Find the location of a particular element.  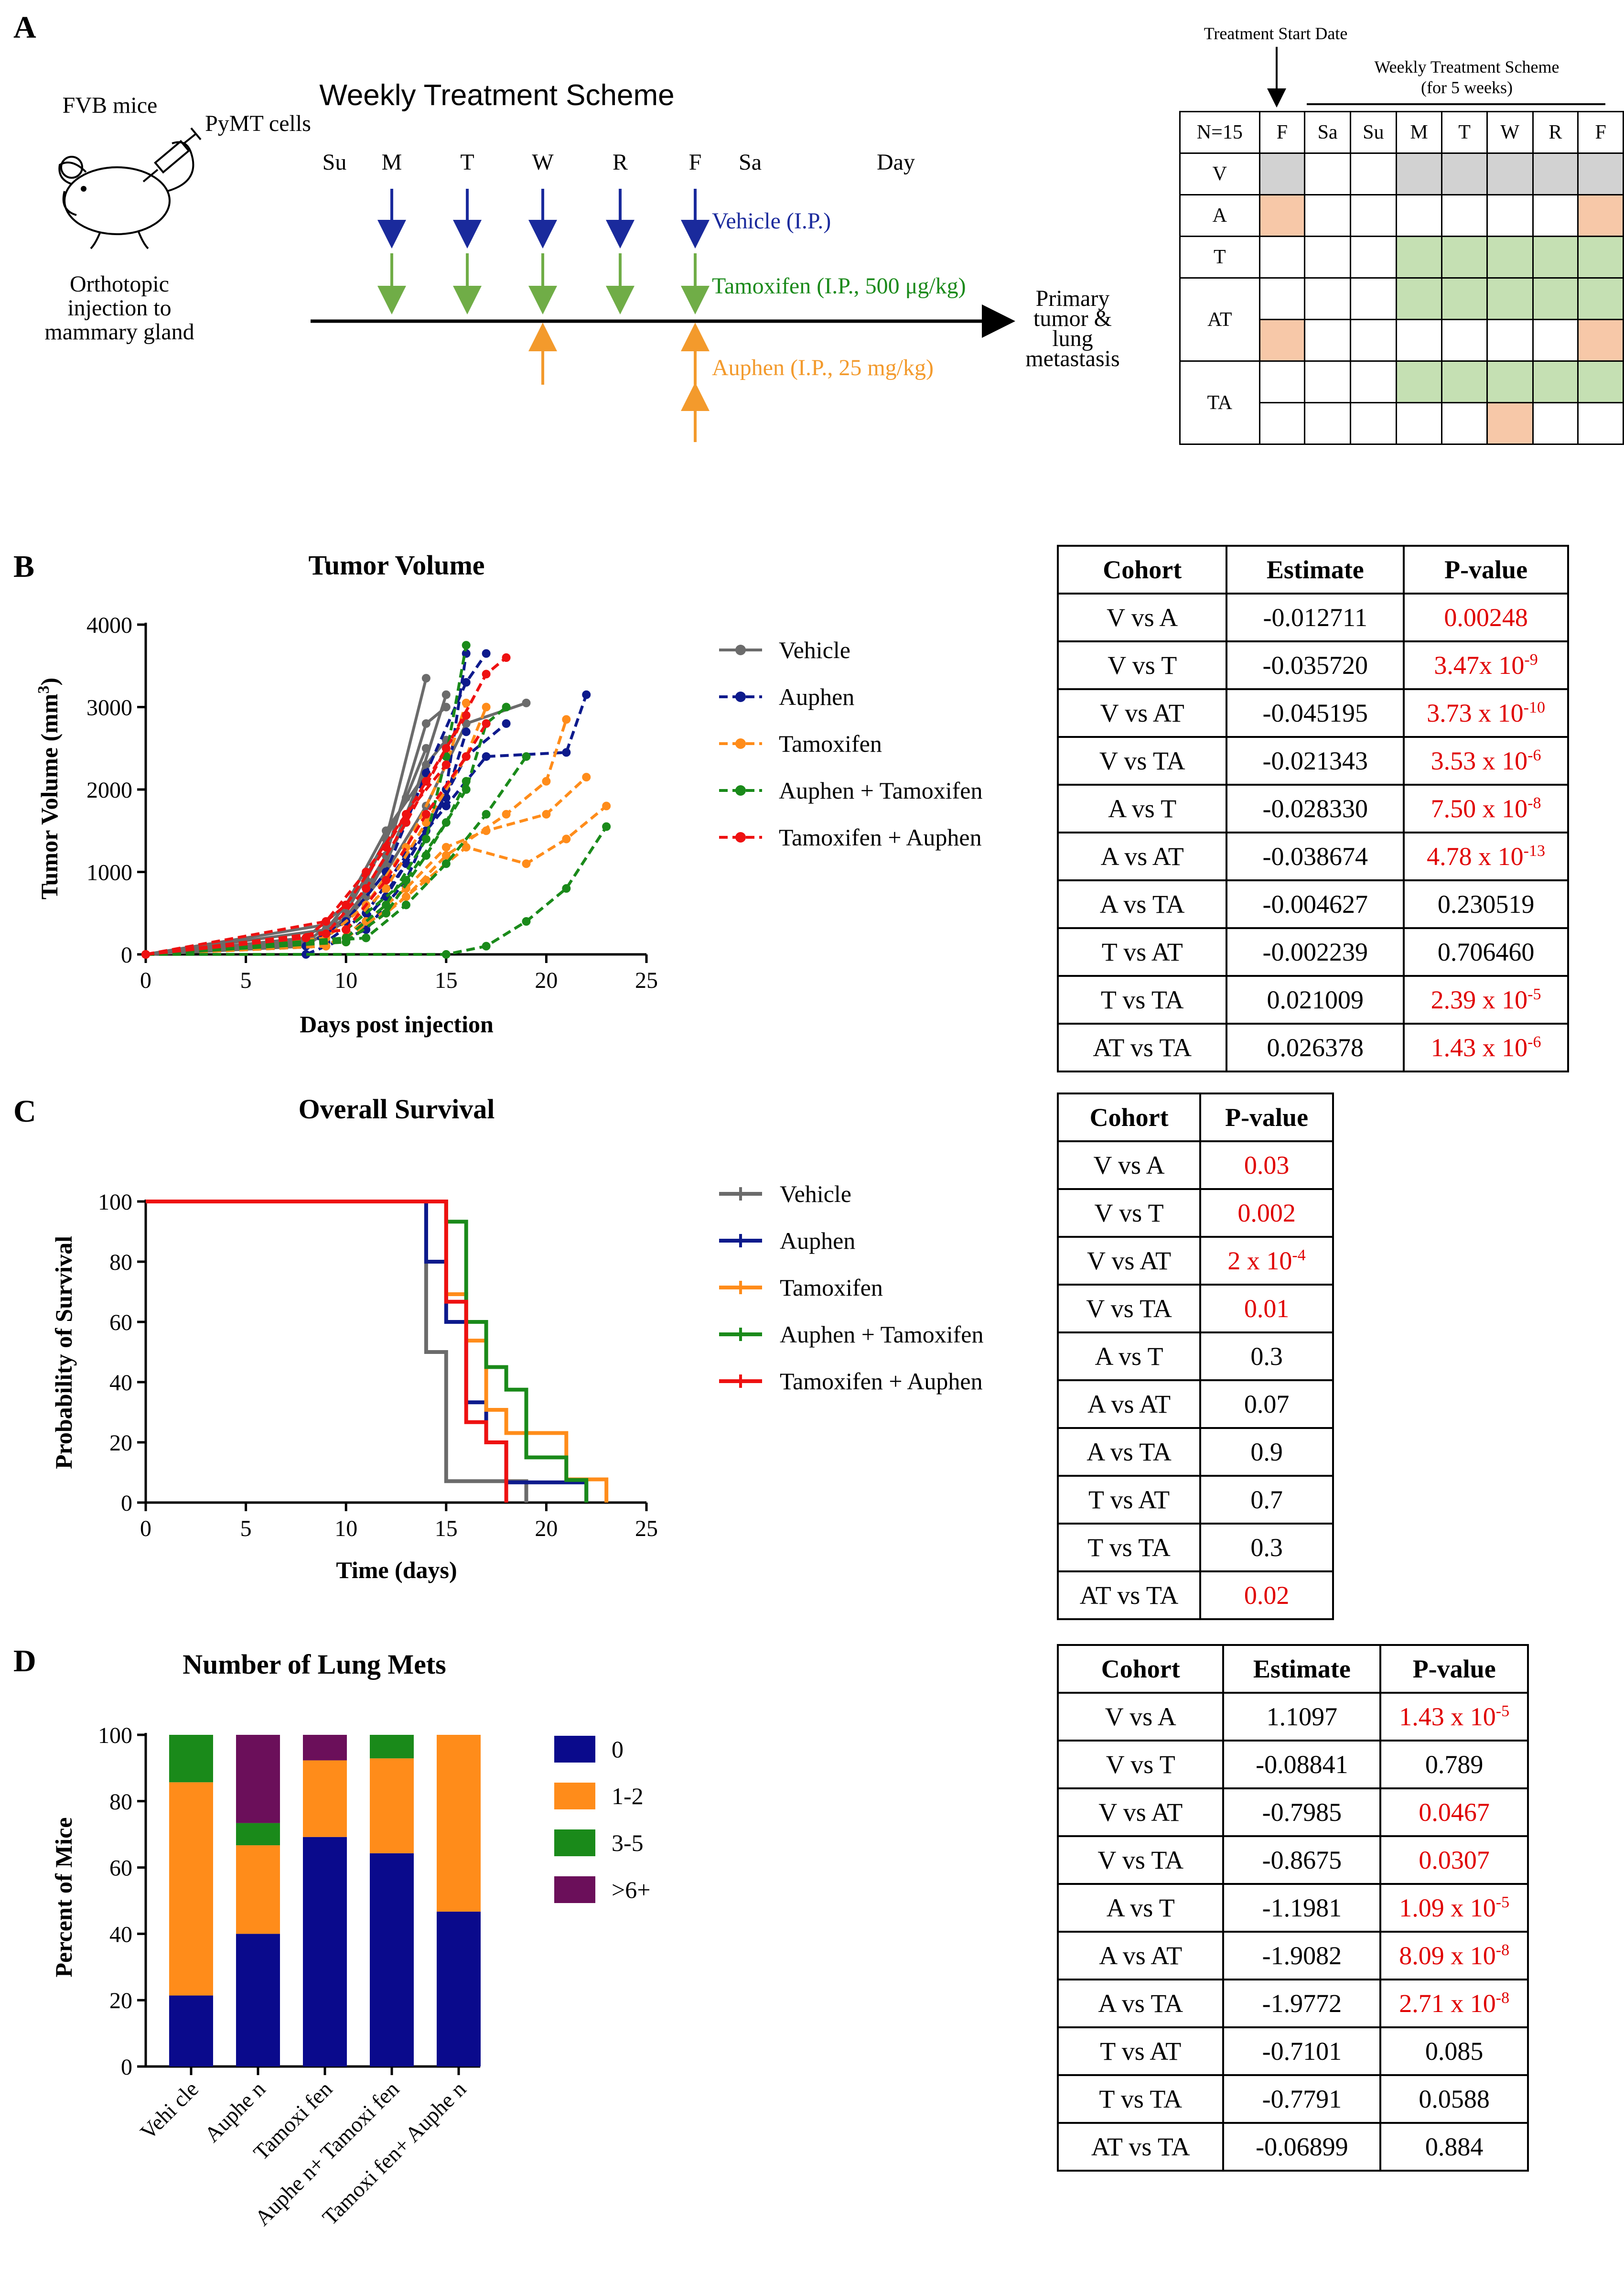

y-tick-label: 80 is located at coordinates (120, 1262).